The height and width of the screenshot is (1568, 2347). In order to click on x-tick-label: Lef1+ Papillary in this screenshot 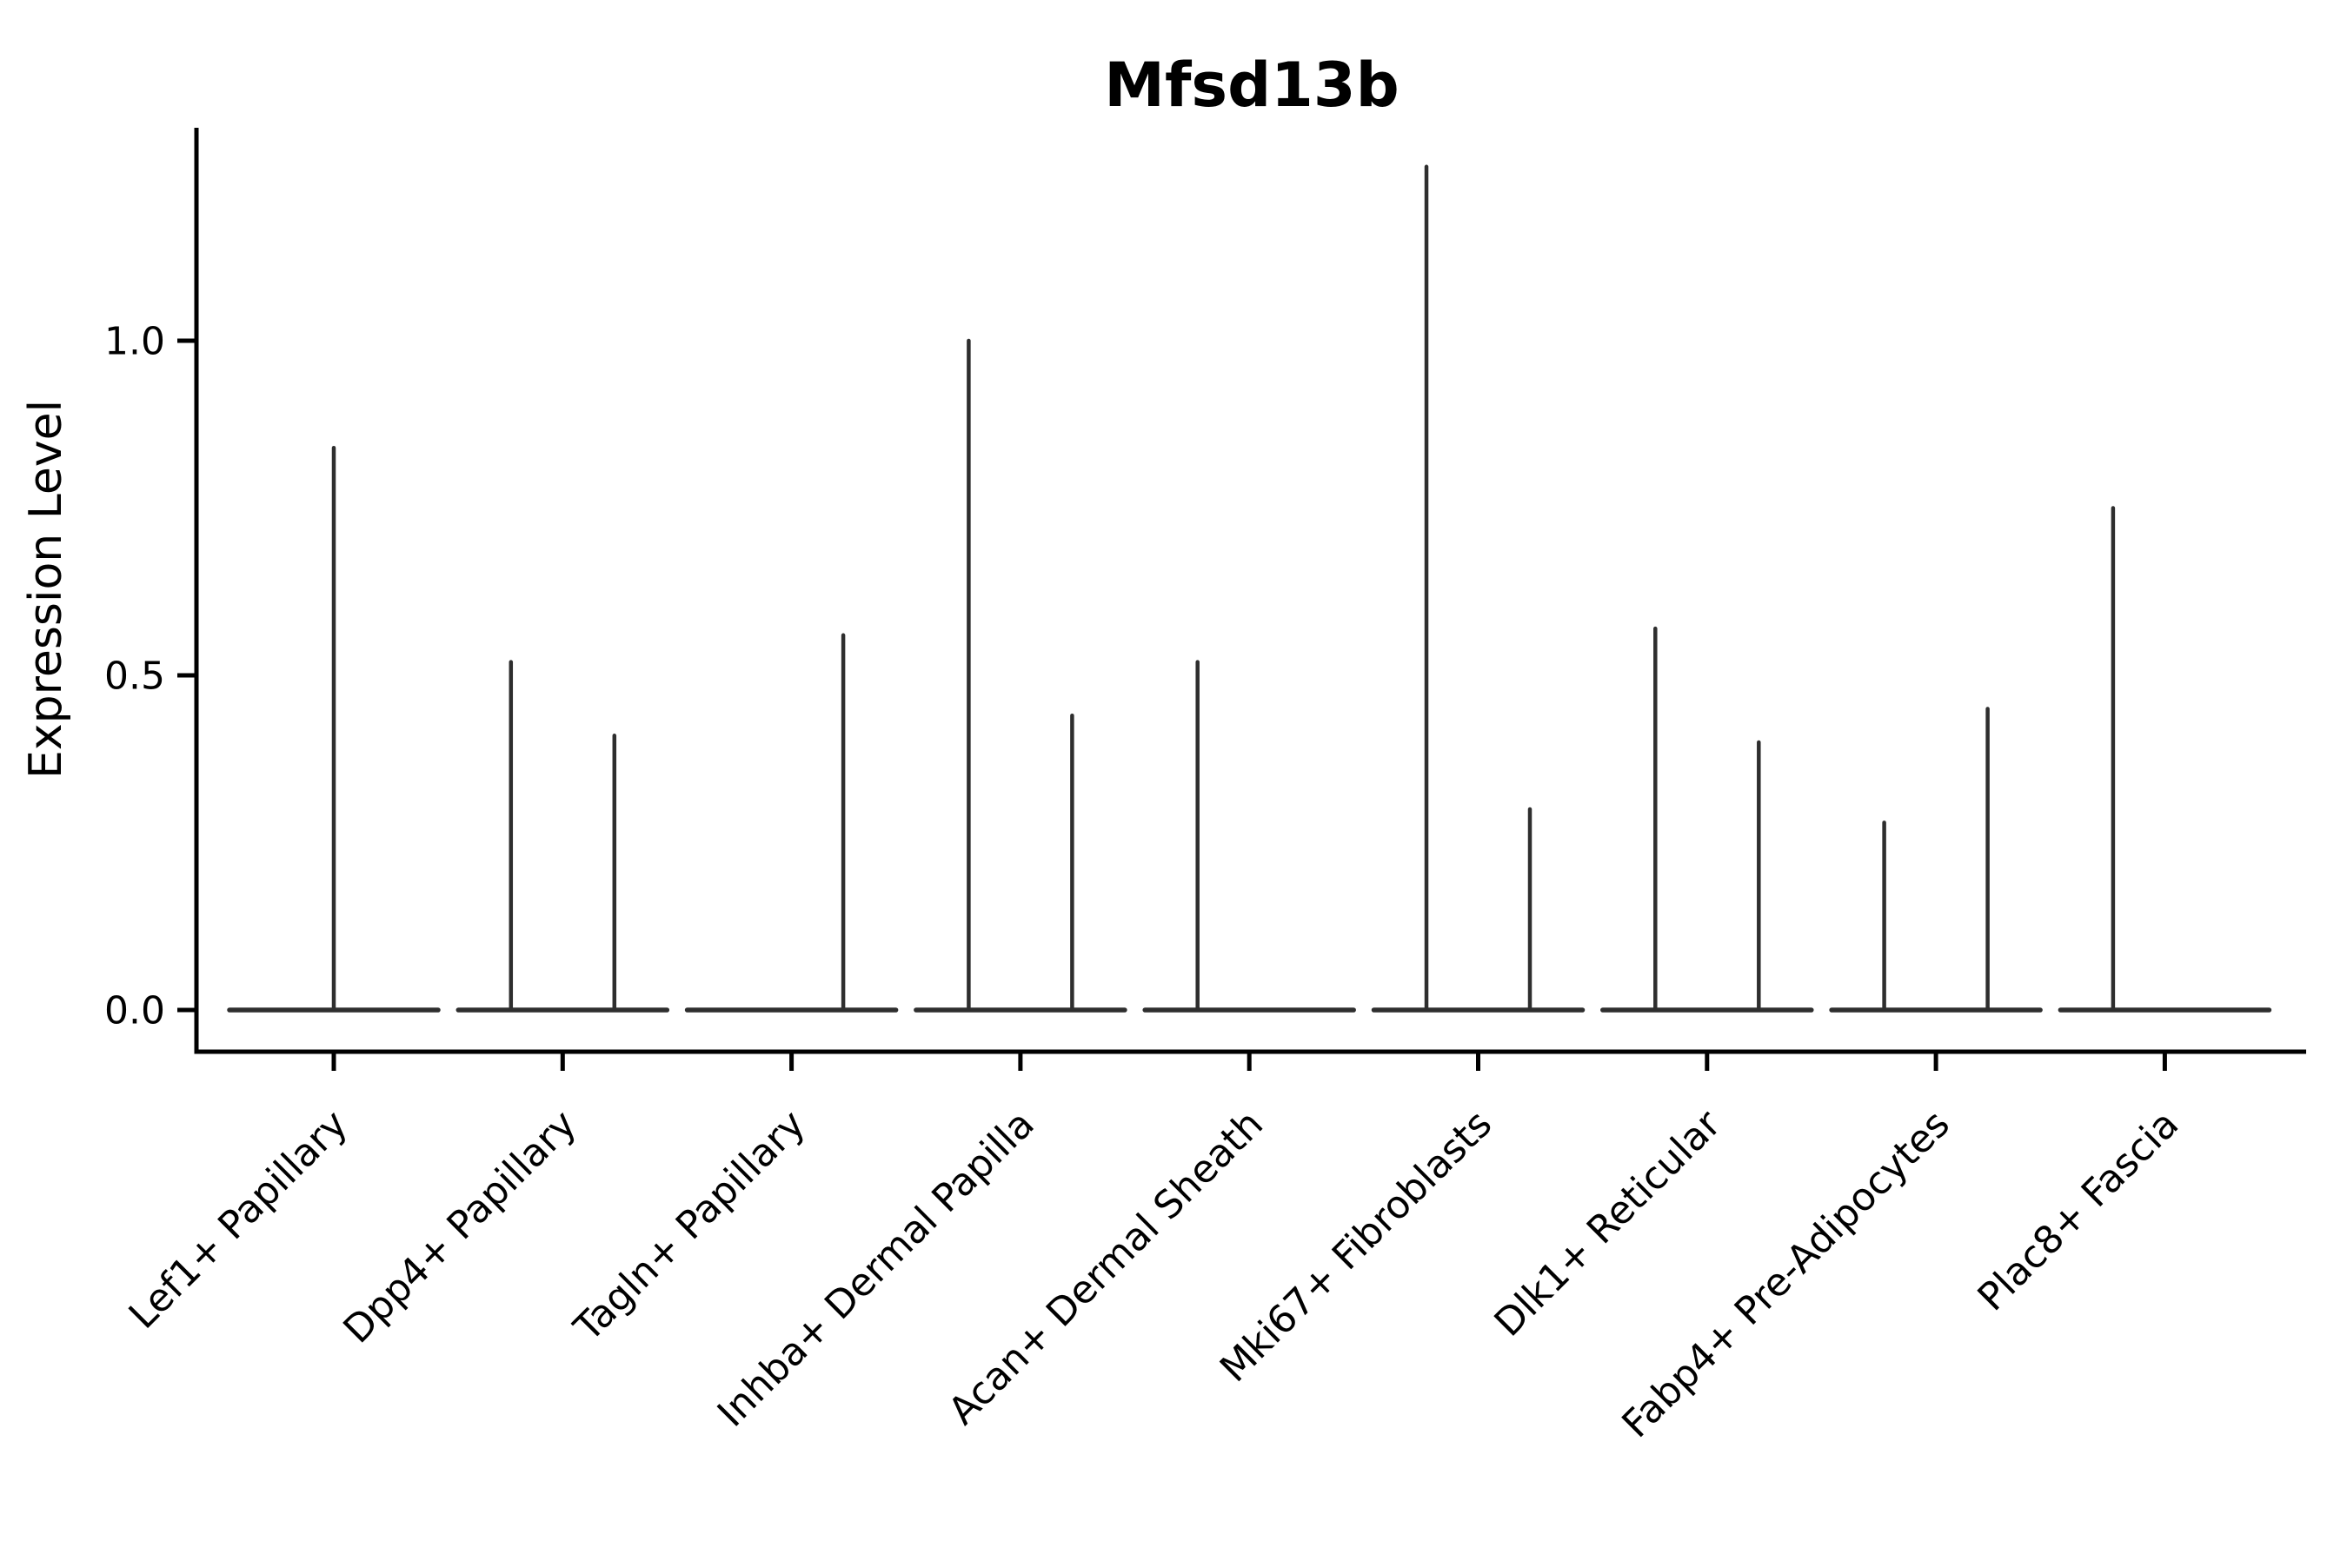, I will do `click(238, 1220)`.